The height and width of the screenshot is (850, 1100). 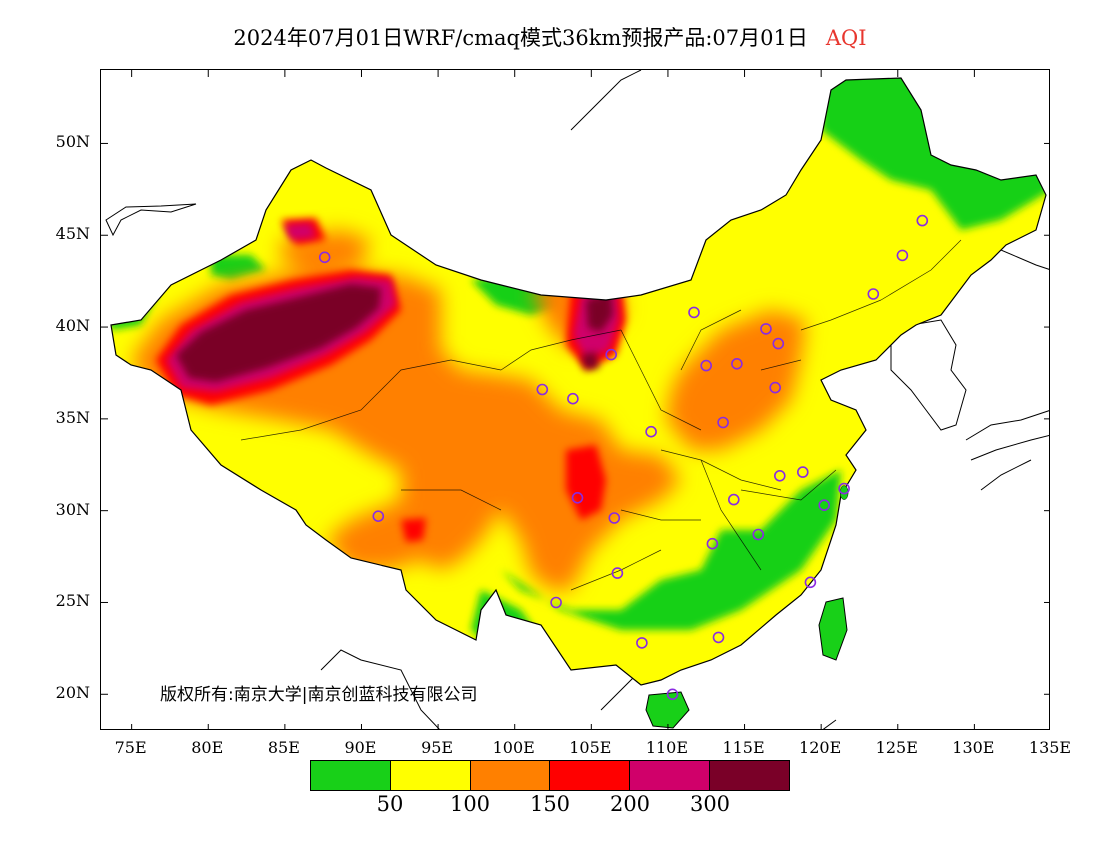 What do you see at coordinates (606, 100) in the screenshot?
I see `coastline-north` at bounding box center [606, 100].